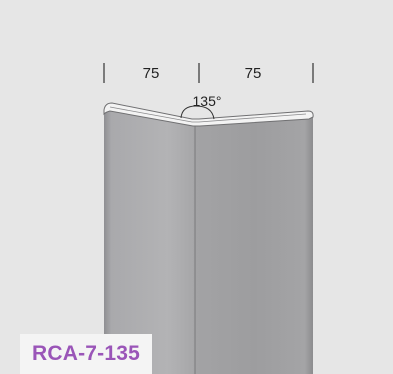 This screenshot has height=374, width=393. What do you see at coordinates (151, 73) in the screenshot?
I see `left-width-label: 75` at bounding box center [151, 73].